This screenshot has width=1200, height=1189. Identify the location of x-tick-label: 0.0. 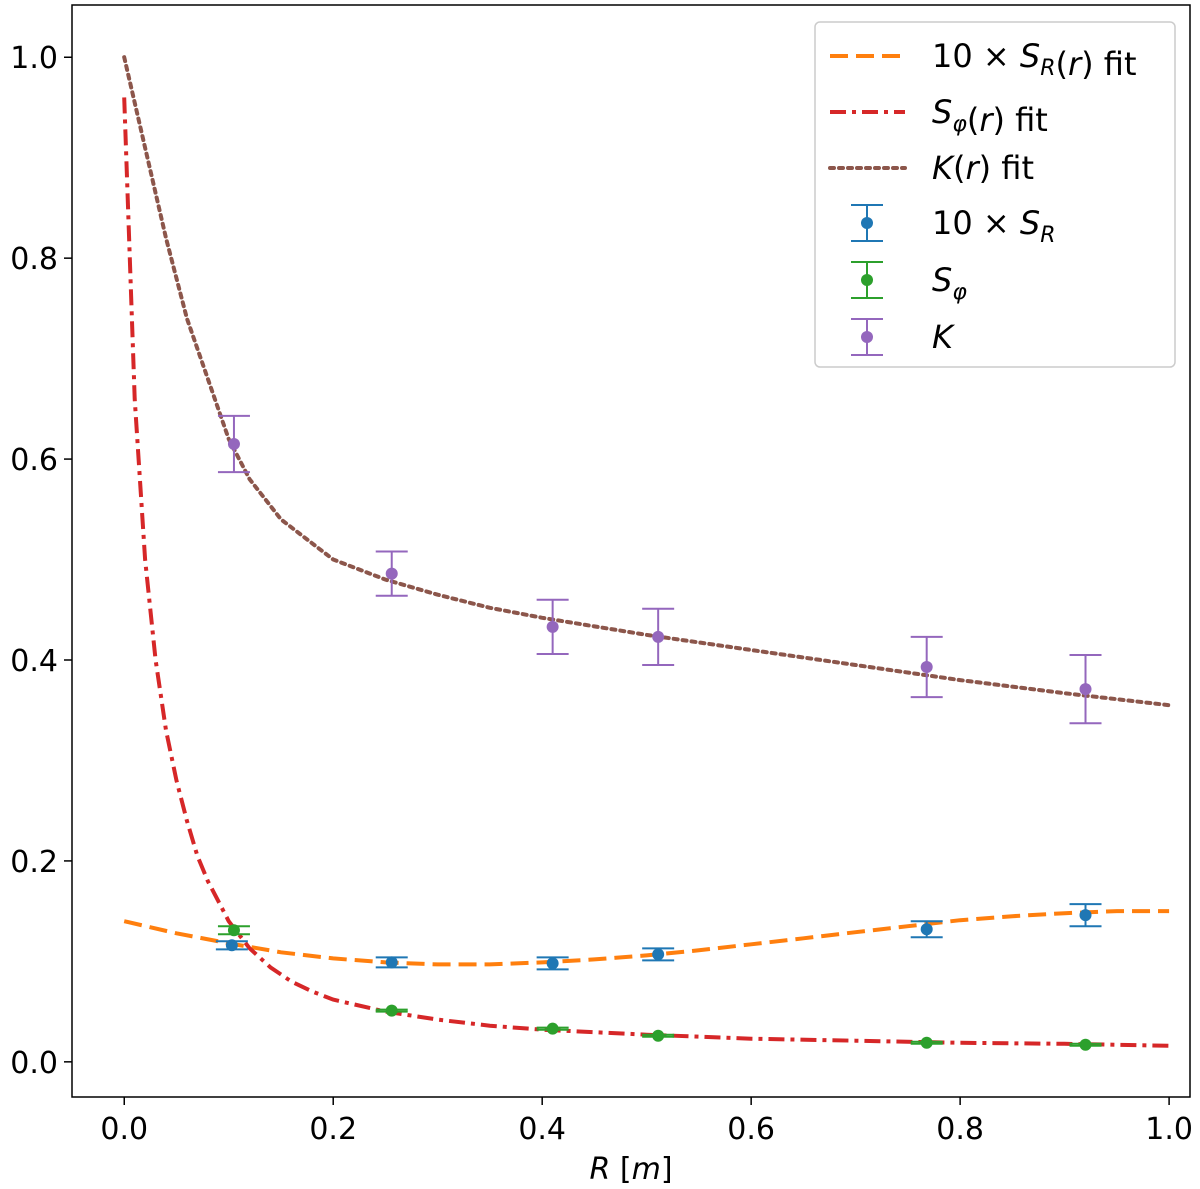
(124, 1129).